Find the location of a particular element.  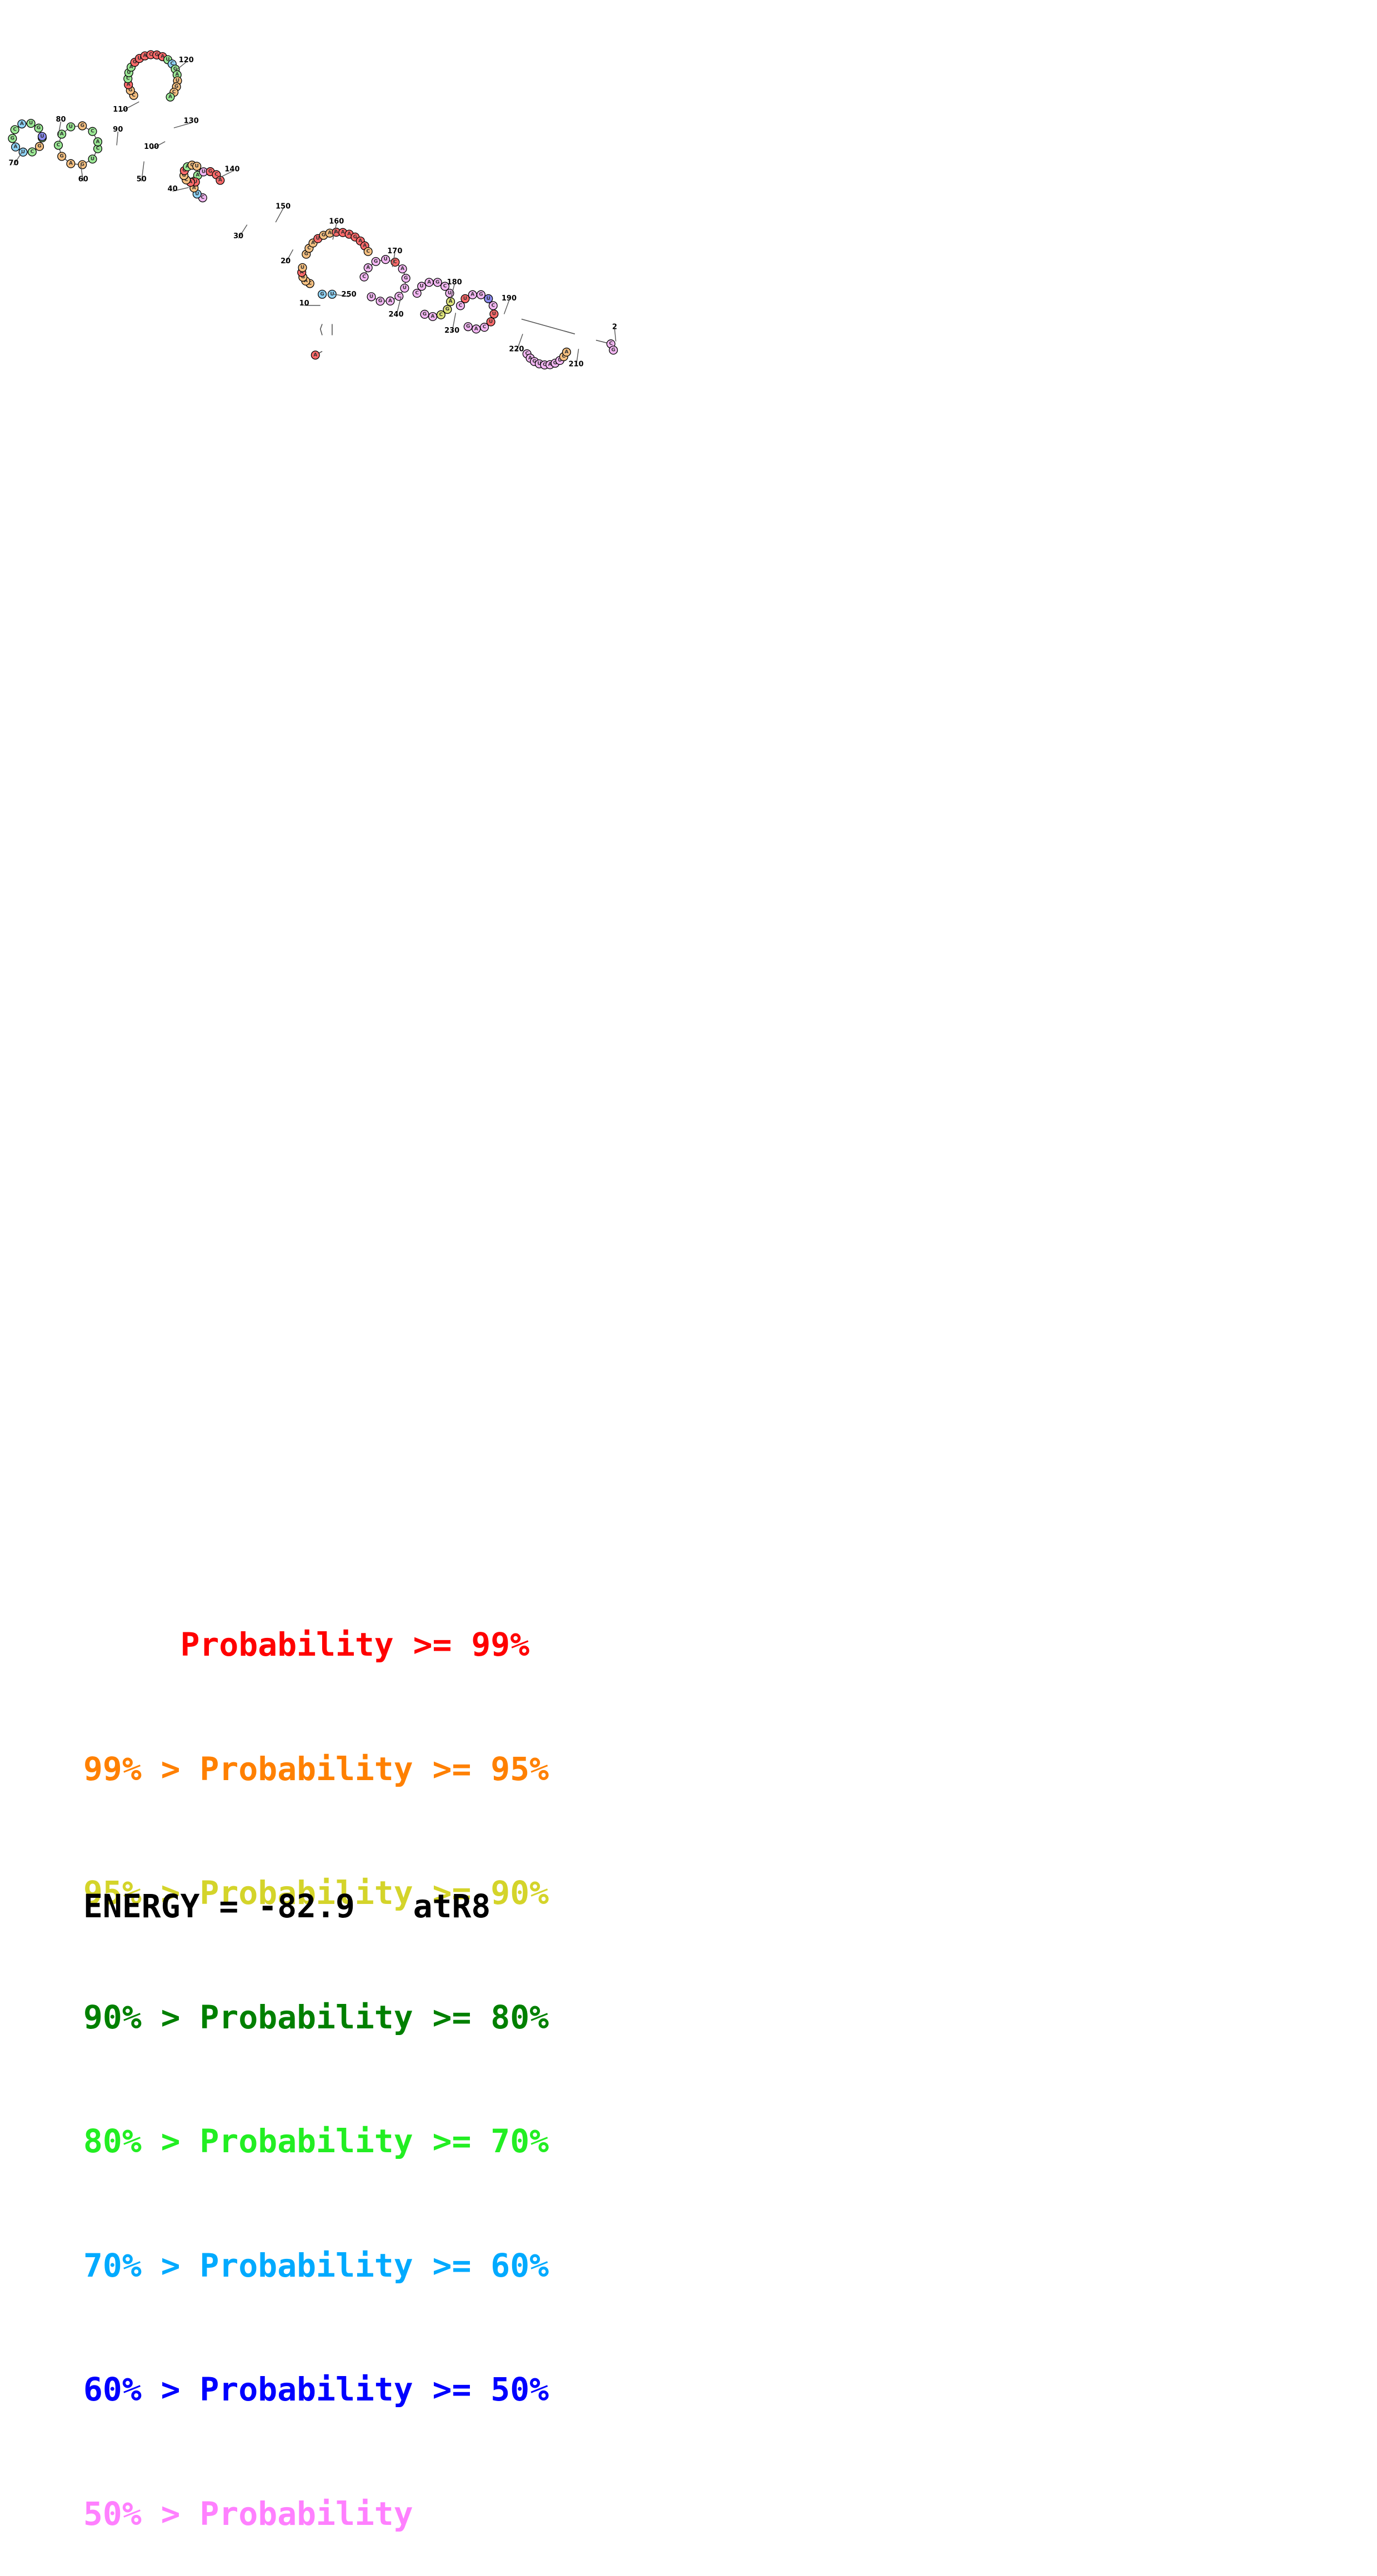

position-label: 110 is located at coordinates (120, 110).